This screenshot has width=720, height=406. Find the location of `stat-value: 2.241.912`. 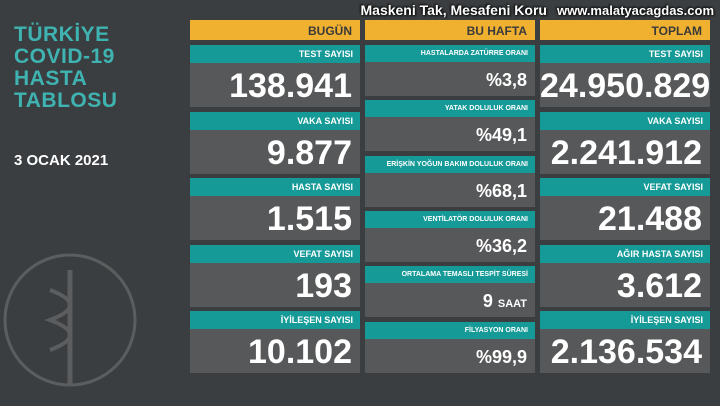

stat-value: 2.241.912 is located at coordinates (625, 151).